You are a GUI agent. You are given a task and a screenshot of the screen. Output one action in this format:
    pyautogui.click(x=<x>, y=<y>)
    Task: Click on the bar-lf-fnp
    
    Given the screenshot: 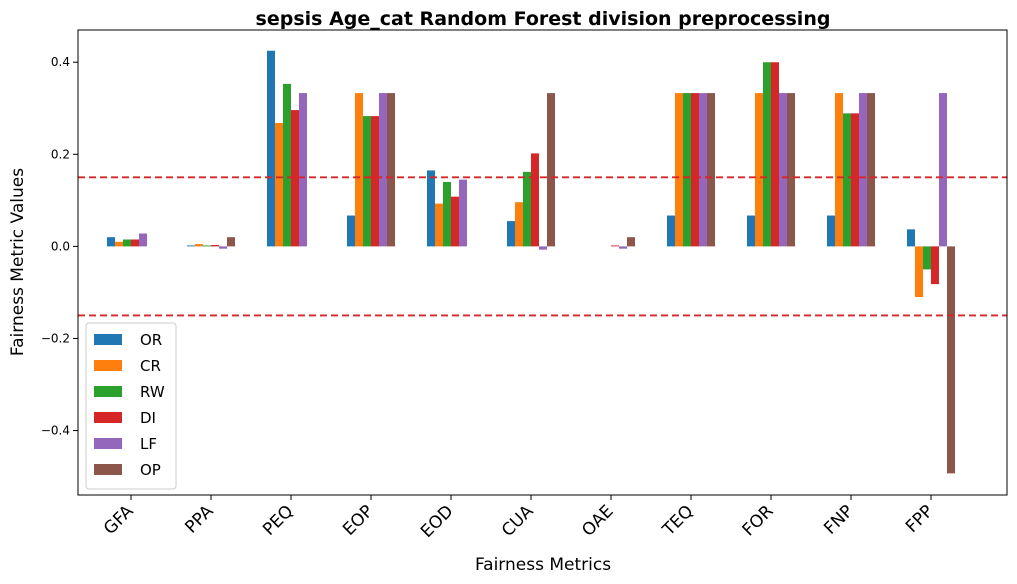 What is the action you would take?
    pyautogui.click(x=863, y=170)
    